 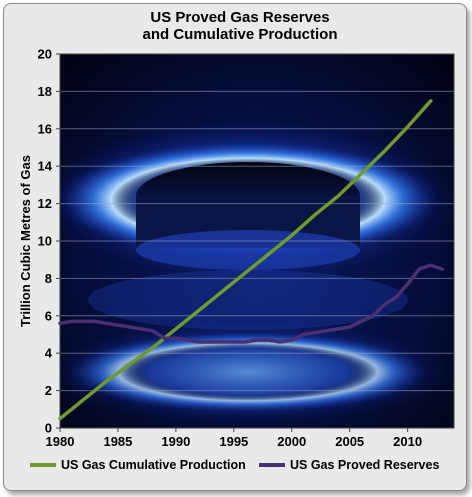 What do you see at coordinates (45, 166) in the screenshot?
I see `y-tick-label: 14` at bounding box center [45, 166].